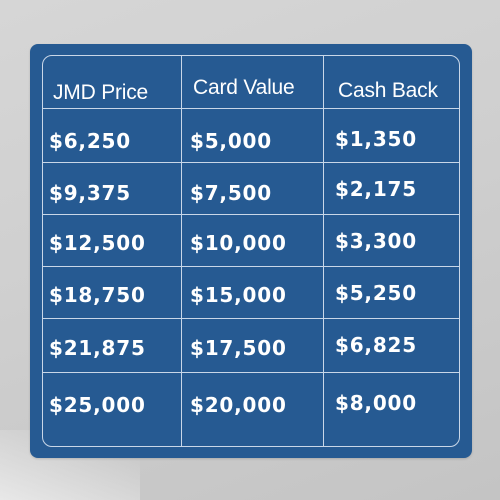 This screenshot has width=500, height=500. Describe the element at coordinates (90, 193) in the screenshot. I see `cell-jmd-price: $9,375` at that location.